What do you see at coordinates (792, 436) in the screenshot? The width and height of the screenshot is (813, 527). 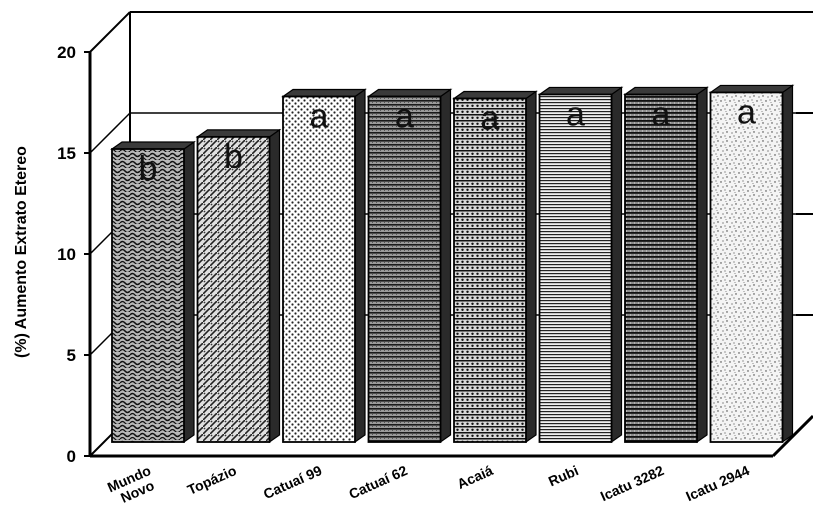 I see `floor-right-edge` at bounding box center [792, 436].